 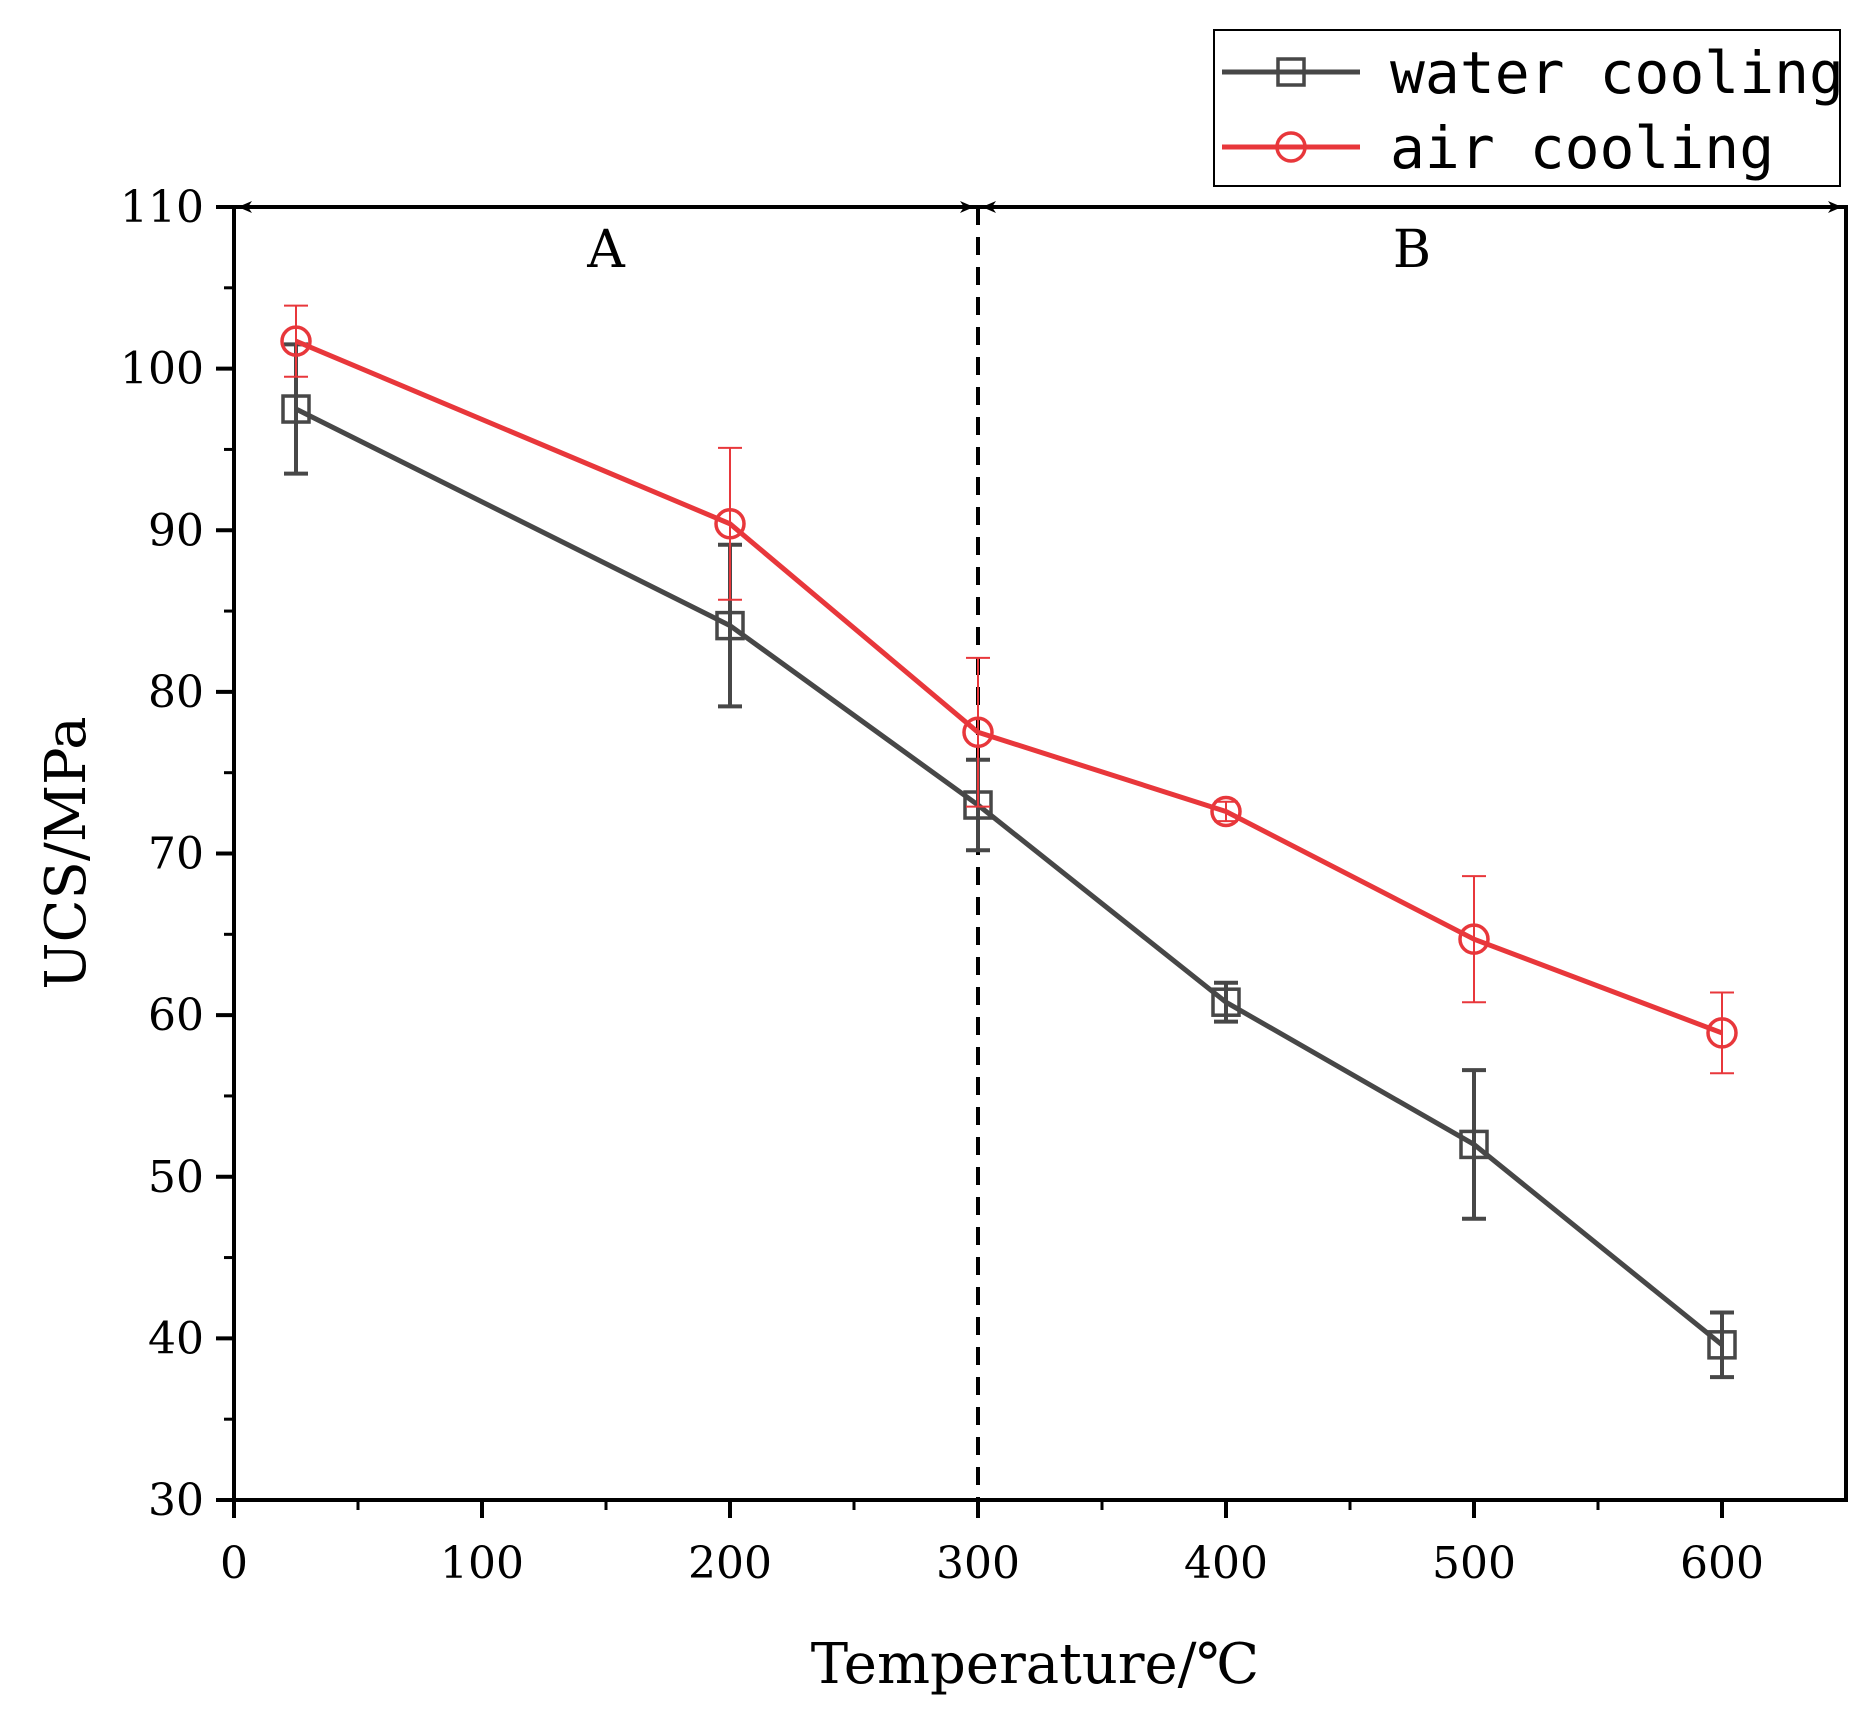 I want to click on x-tick-label: 600, so click(x=1722, y=1563).